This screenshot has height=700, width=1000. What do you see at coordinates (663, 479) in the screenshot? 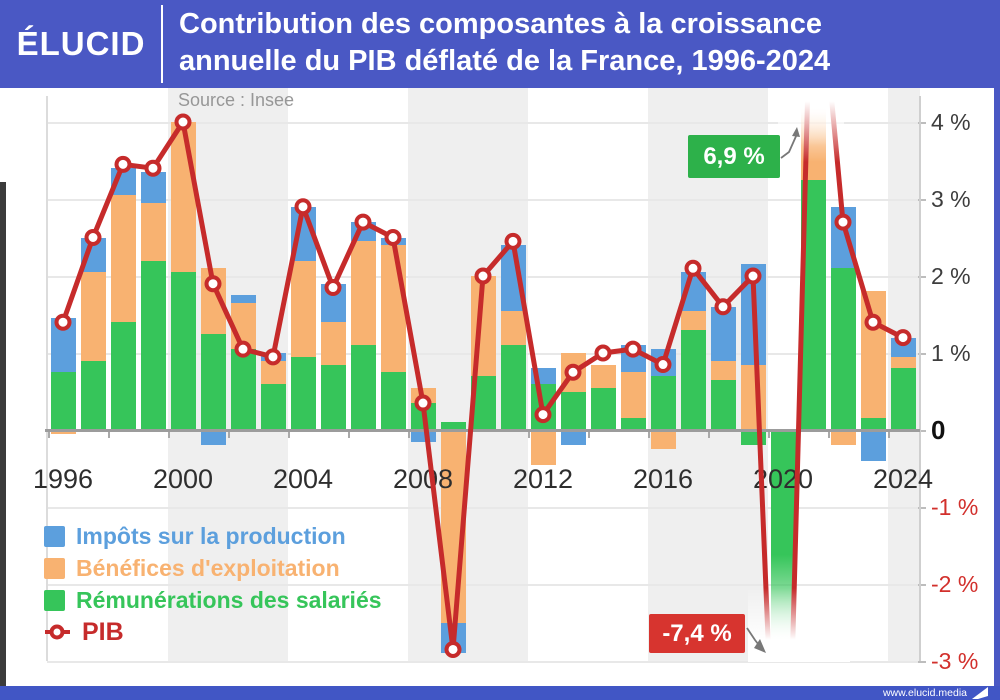
I see `x-tick-label: 2016` at bounding box center [663, 479].